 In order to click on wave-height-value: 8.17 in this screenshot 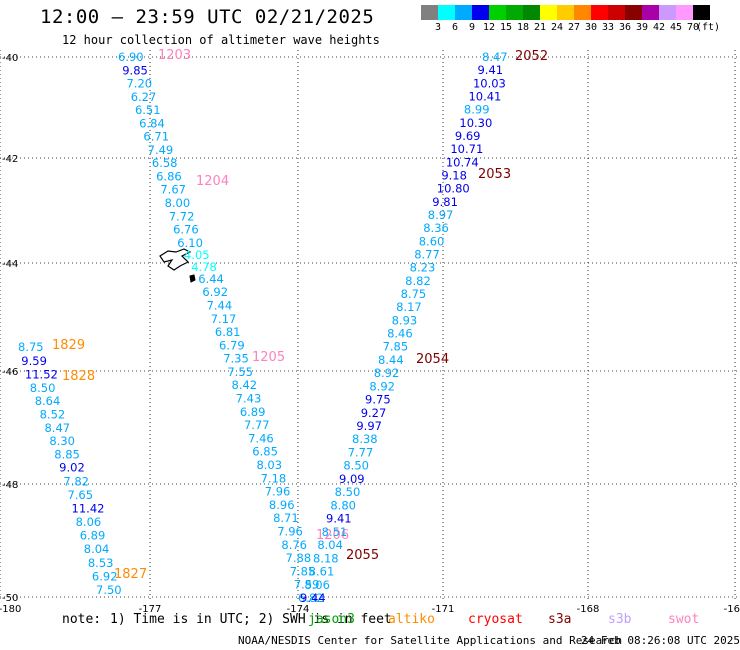, I will do `click(409, 307)`.